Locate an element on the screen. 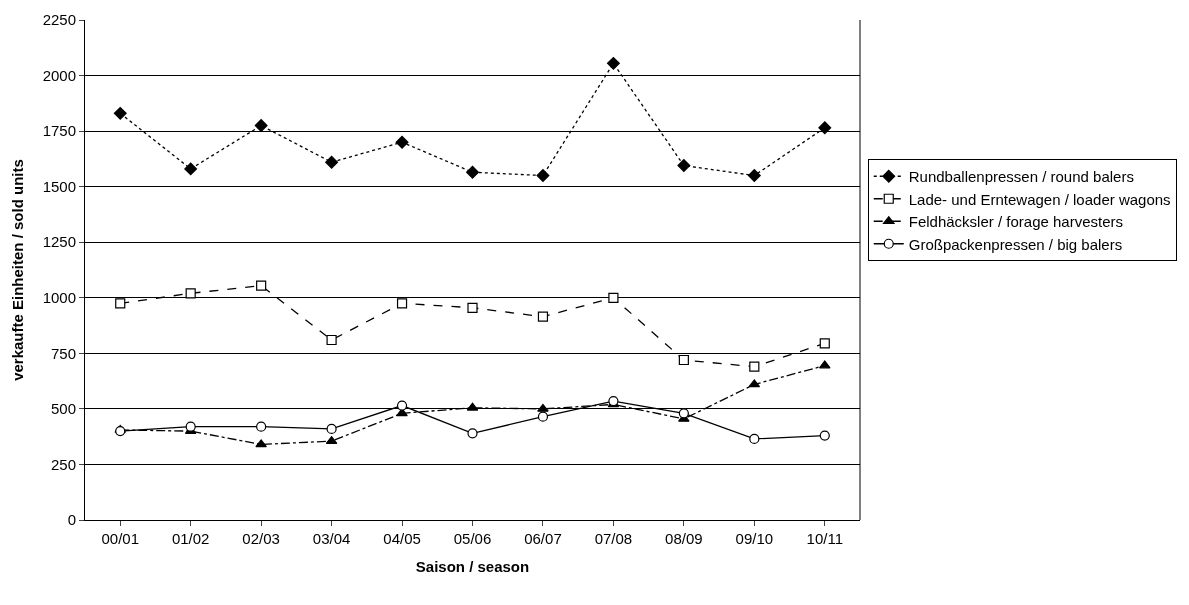 Image resolution: width=1189 pixels, height=605 pixels. x-tick-label: 10/11 is located at coordinates (824, 538).